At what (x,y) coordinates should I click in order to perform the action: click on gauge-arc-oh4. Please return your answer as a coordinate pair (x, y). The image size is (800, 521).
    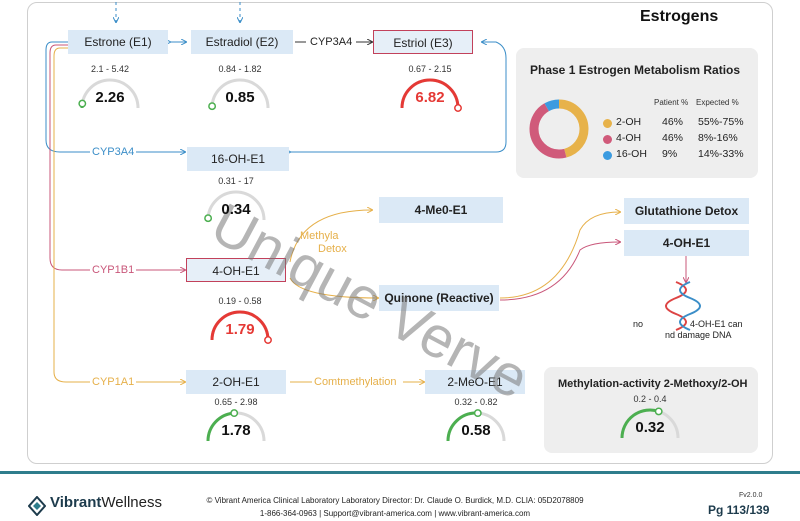
    Looking at the image, I should click on (241, 327).